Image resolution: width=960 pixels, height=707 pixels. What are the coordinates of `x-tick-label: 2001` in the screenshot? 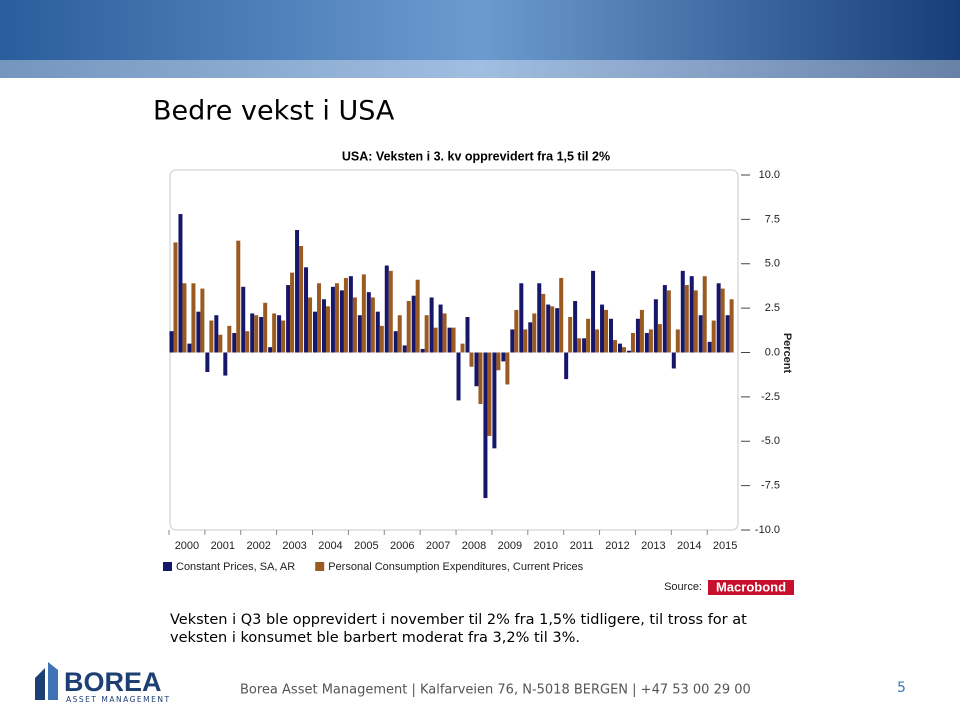 It's located at (223, 546).